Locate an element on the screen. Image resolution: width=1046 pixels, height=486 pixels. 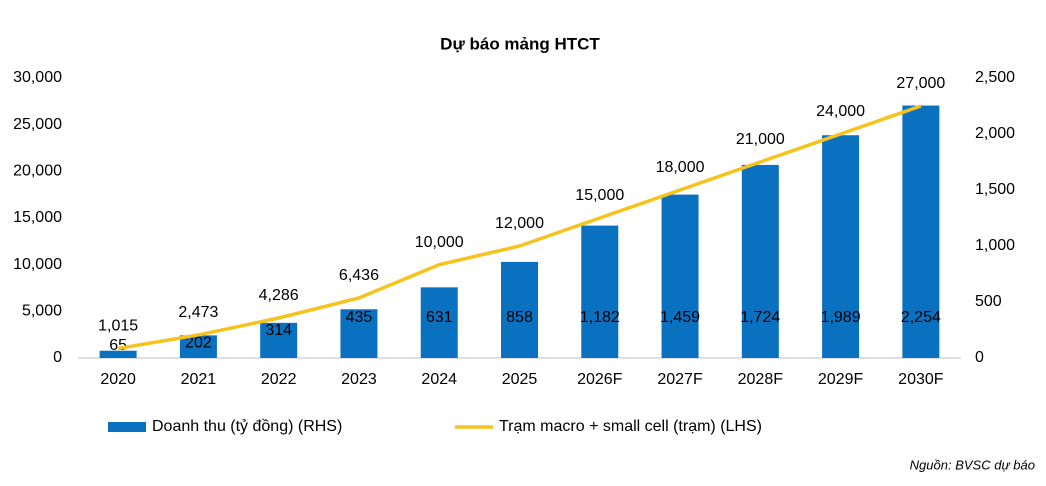
line-label: 15,000 is located at coordinates (599, 195).